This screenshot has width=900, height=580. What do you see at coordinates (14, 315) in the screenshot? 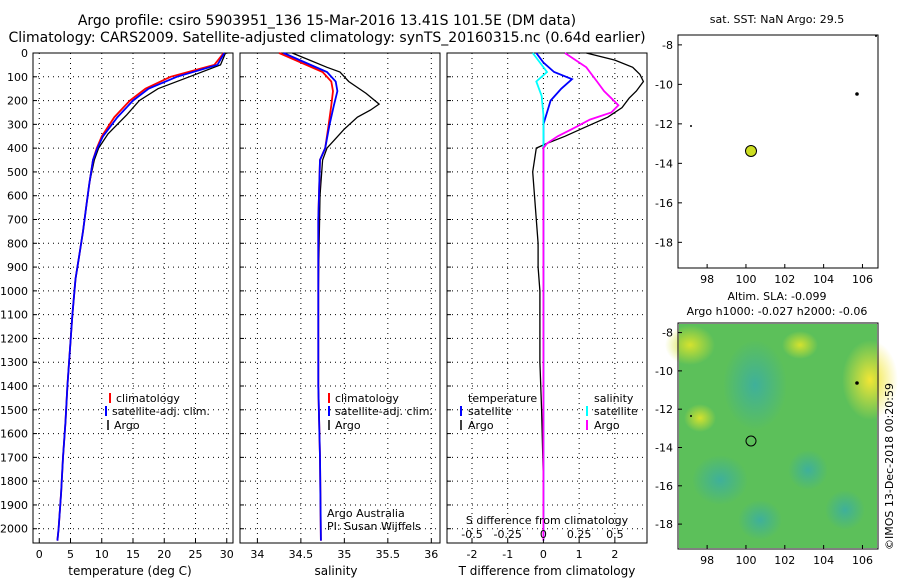
I see `depth-tick-label: 1100` at bounding box center [14, 315].